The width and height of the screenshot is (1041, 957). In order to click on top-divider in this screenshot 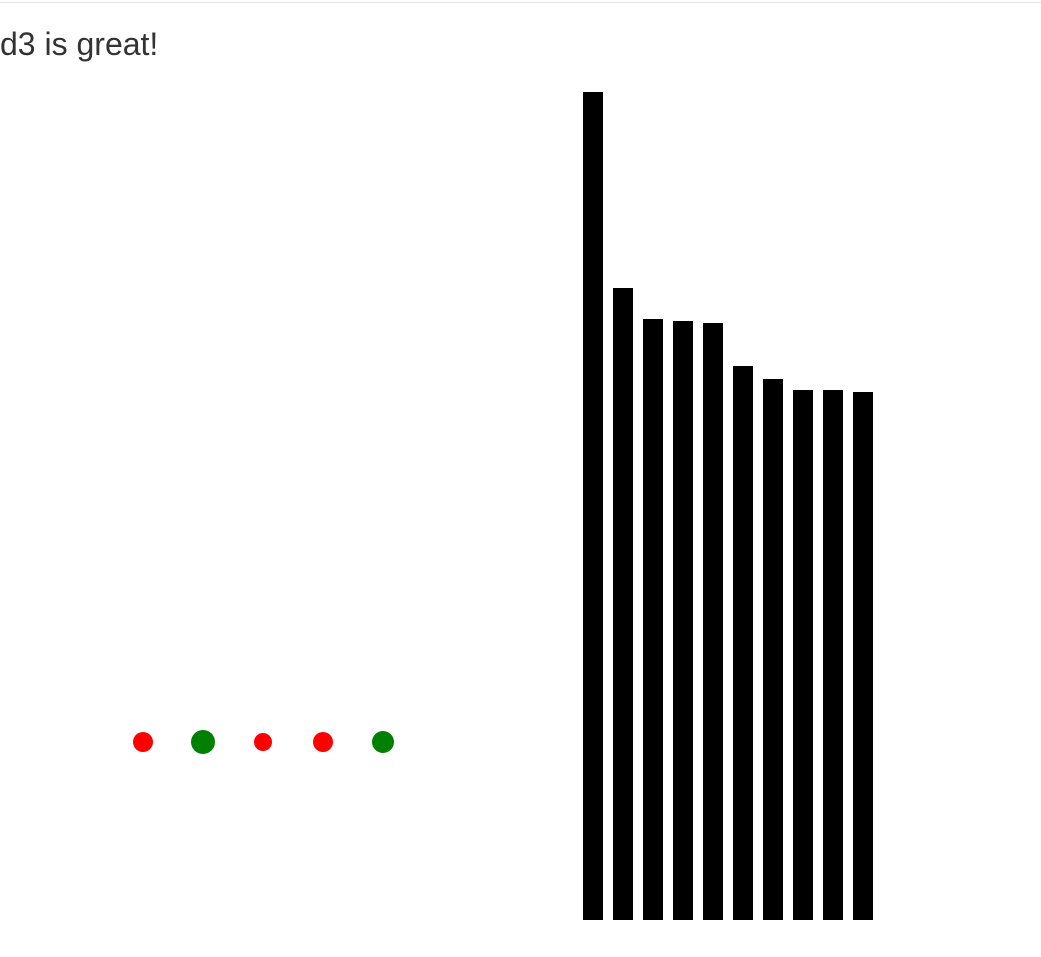, I will do `click(520, 2)`.